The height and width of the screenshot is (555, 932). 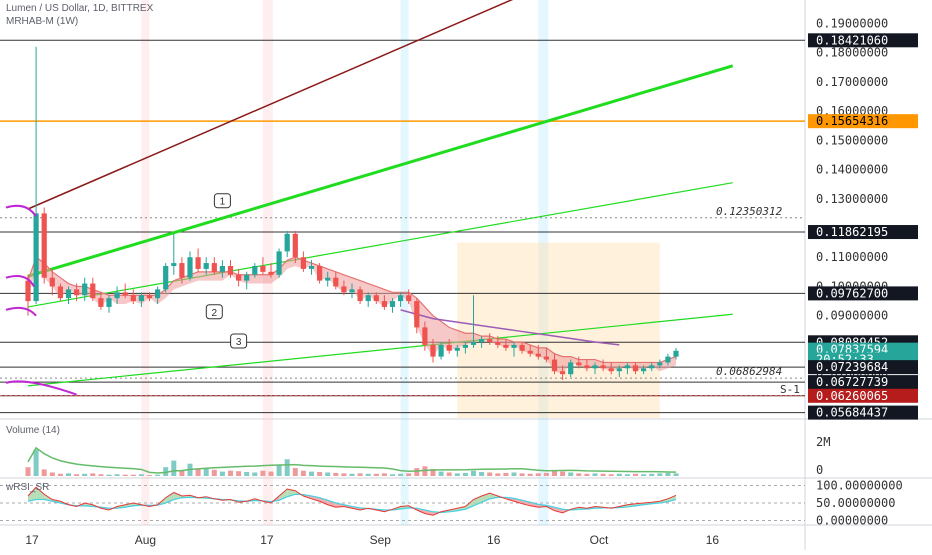 I want to click on rsi-pane-title: wRSI_SR, so click(x=28, y=487).